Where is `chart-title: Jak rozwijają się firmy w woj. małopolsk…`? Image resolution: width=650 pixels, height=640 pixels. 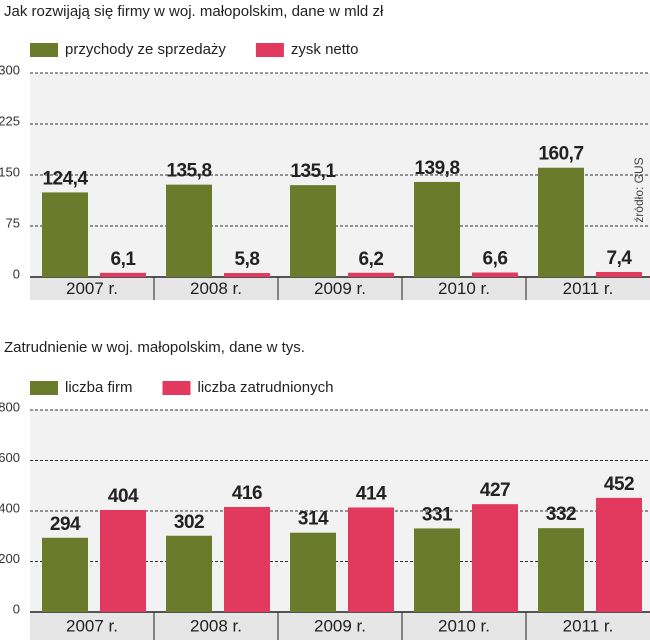 chart-title: Jak rozwijają się firmy w woj. małopolsk… is located at coordinates (194, 11).